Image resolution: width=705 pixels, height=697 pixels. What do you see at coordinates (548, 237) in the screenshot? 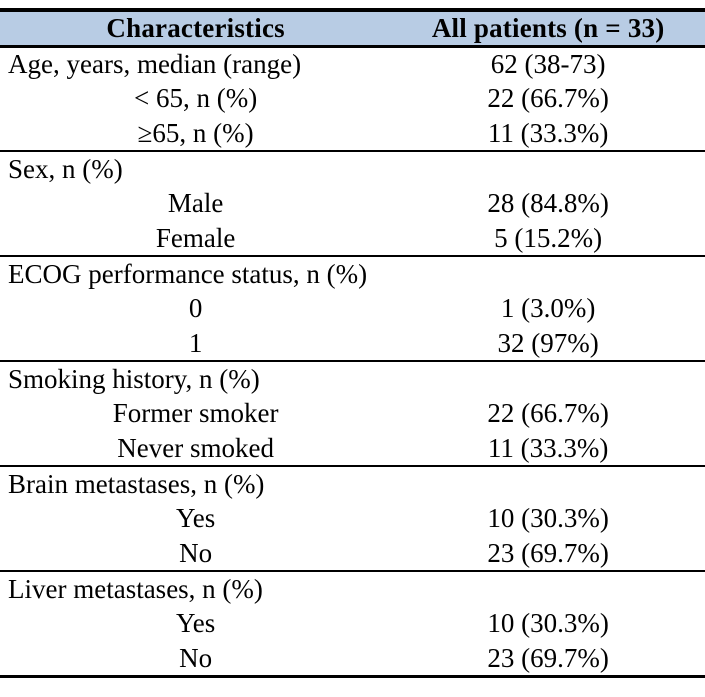
I see `row-value: 5 (15.2%)` at bounding box center [548, 237].